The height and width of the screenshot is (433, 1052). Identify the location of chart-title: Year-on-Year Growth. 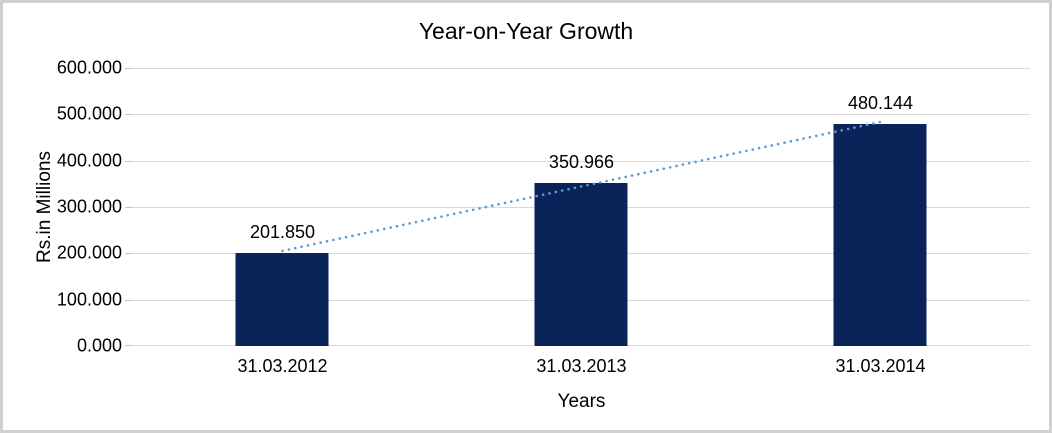
(526, 31).